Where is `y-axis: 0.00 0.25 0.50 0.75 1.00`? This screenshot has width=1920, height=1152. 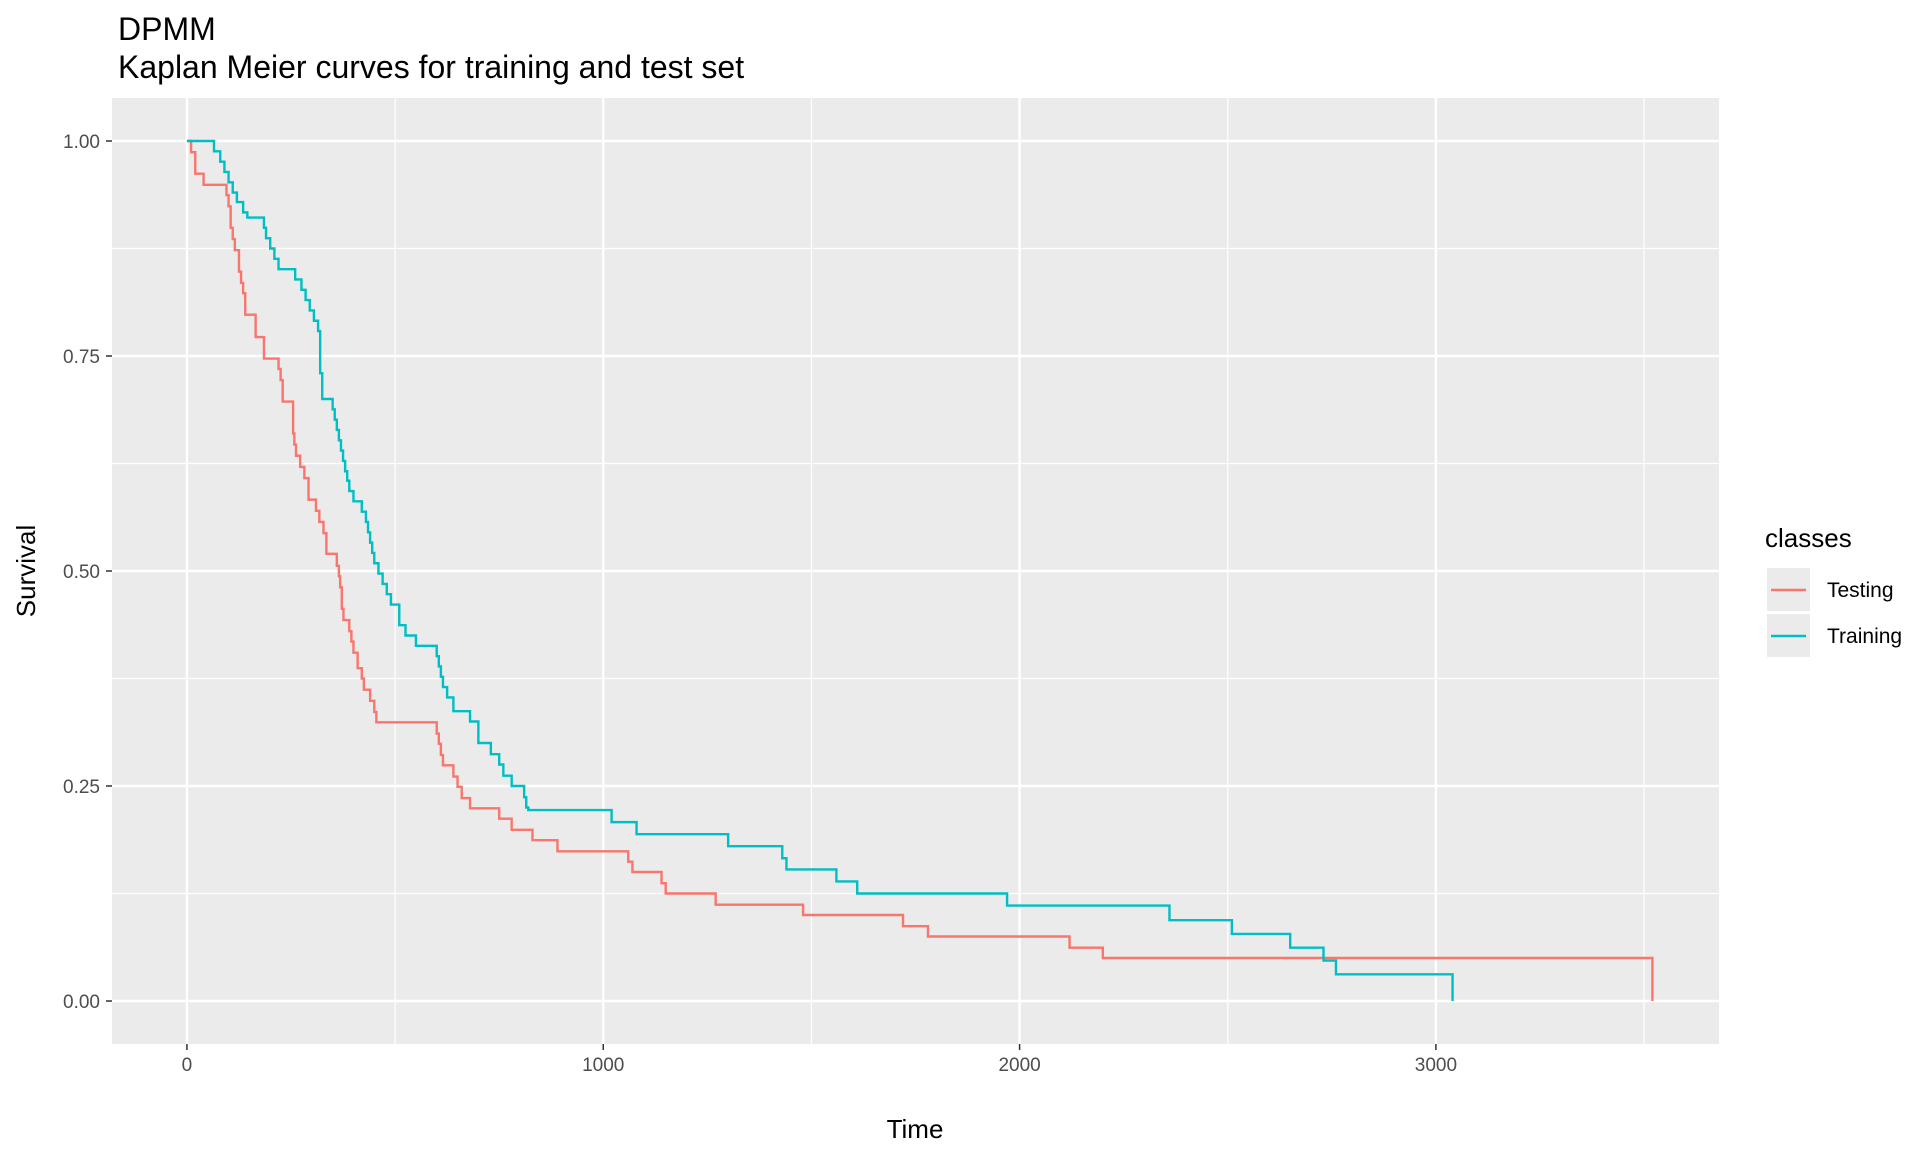
y-axis: 0.00 0.25 0.50 0.75 1.00 is located at coordinates (87, 572).